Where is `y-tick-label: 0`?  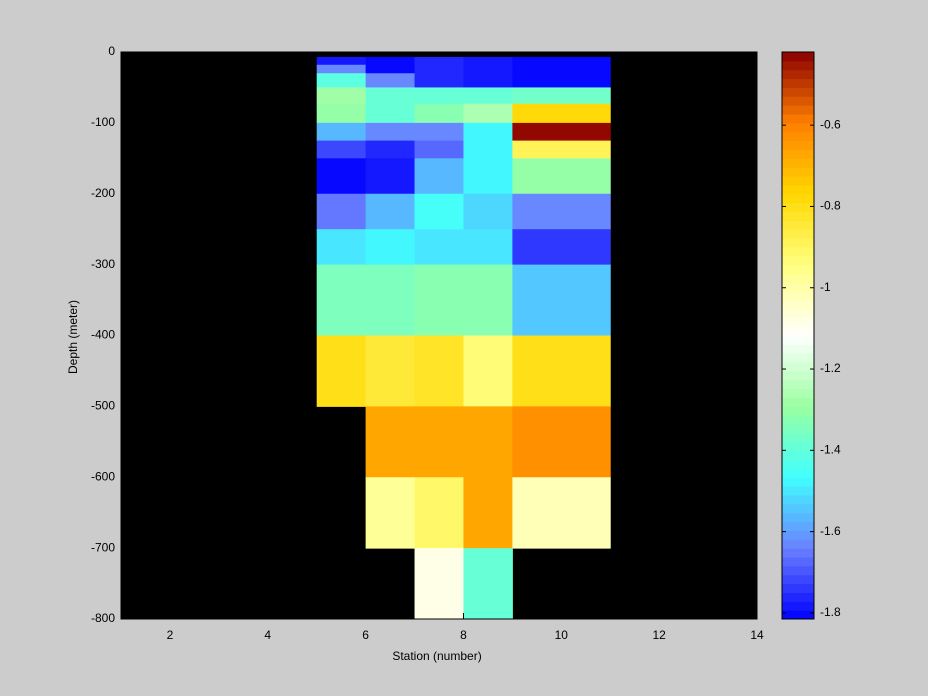 y-tick-label: 0 is located at coordinates (111, 51).